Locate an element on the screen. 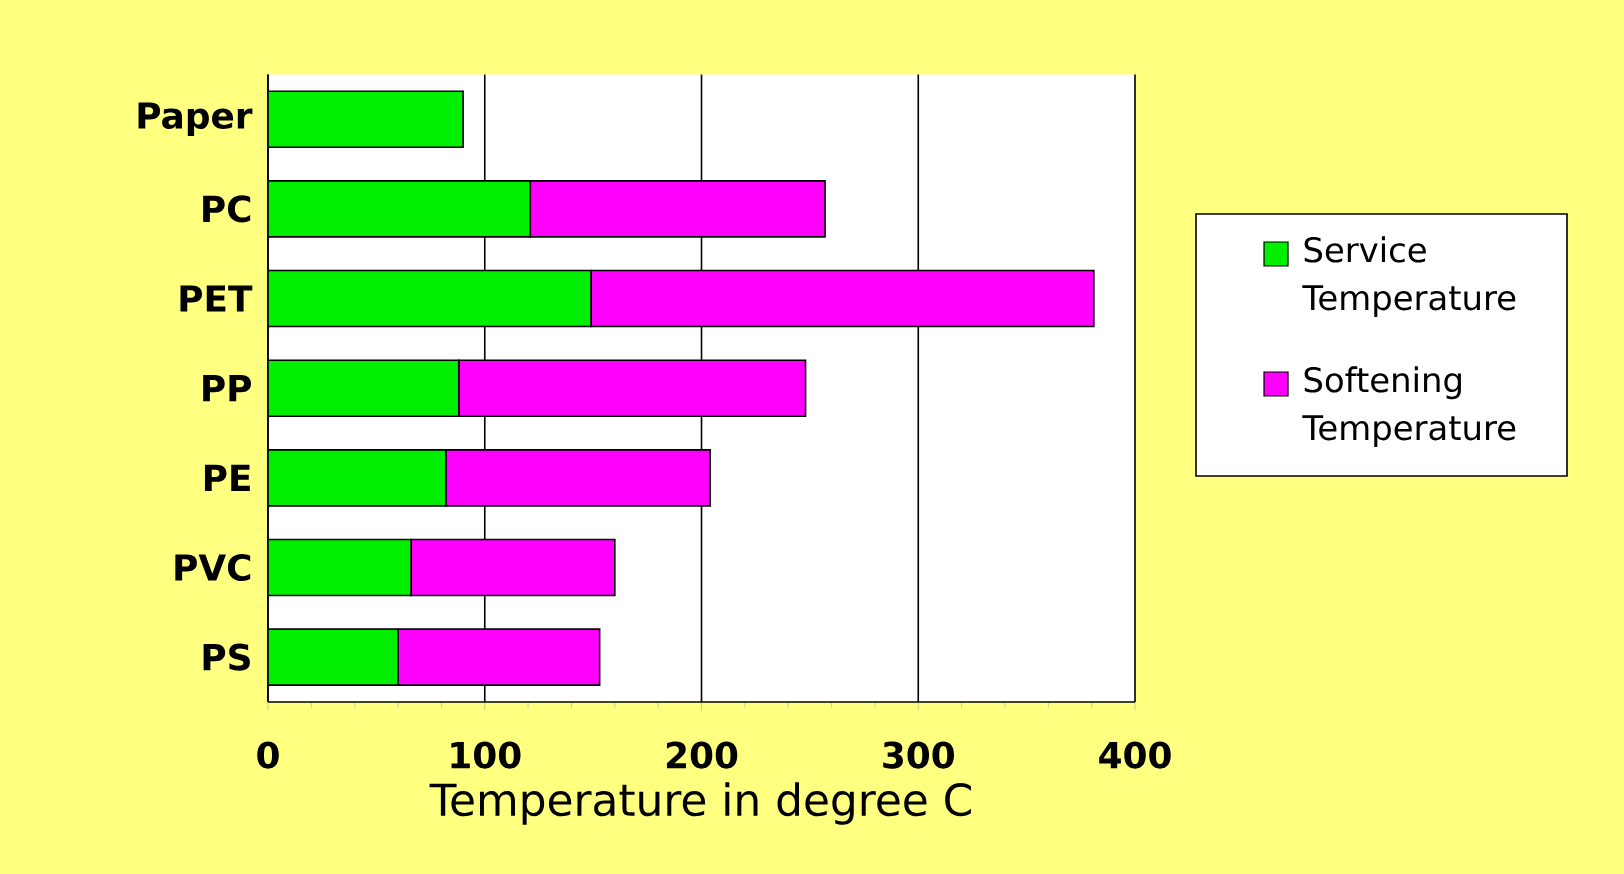 The image size is (1624, 874). x-tick-label: 400 is located at coordinates (1135, 755).